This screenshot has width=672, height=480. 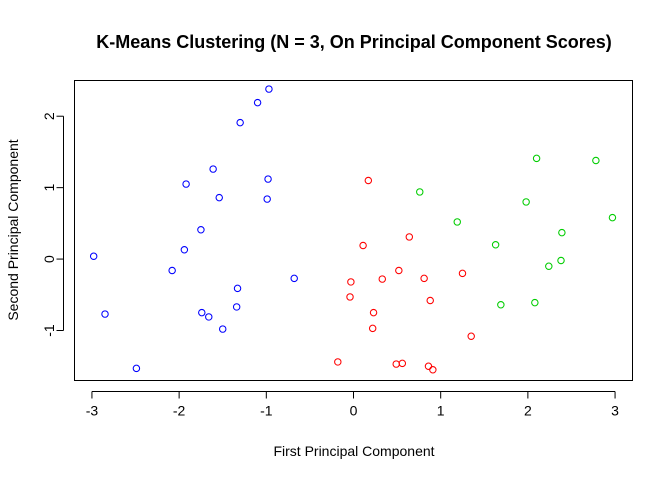 What do you see at coordinates (179, 411) in the screenshot?
I see `x-tick-label-1: -2` at bounding box center [179, 411].